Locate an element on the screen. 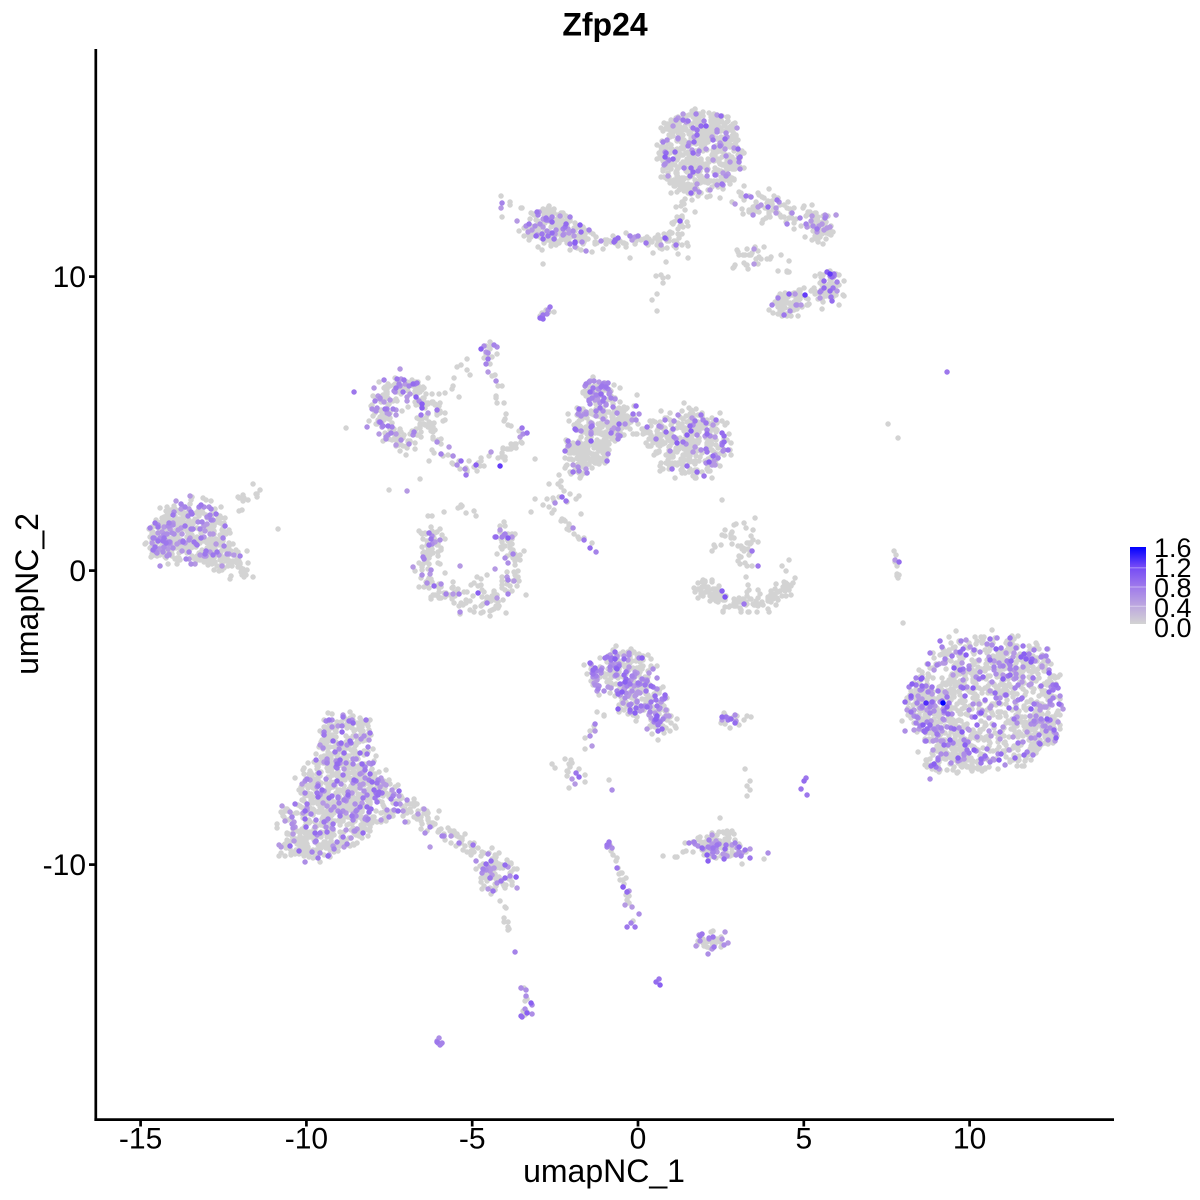 The image size is (1200, 1200). svg-text: 5 is located at coordinates (803, 1139).